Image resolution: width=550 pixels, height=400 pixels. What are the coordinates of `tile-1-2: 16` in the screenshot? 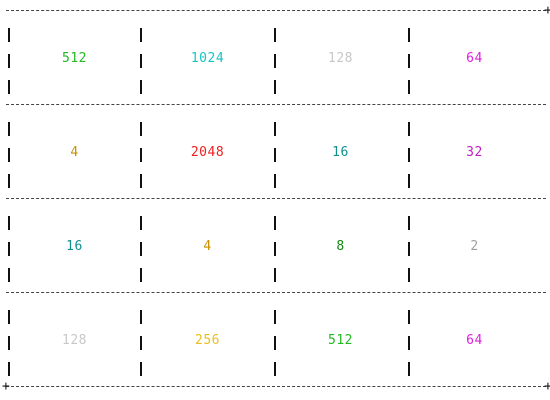 It's located at (340, 152).